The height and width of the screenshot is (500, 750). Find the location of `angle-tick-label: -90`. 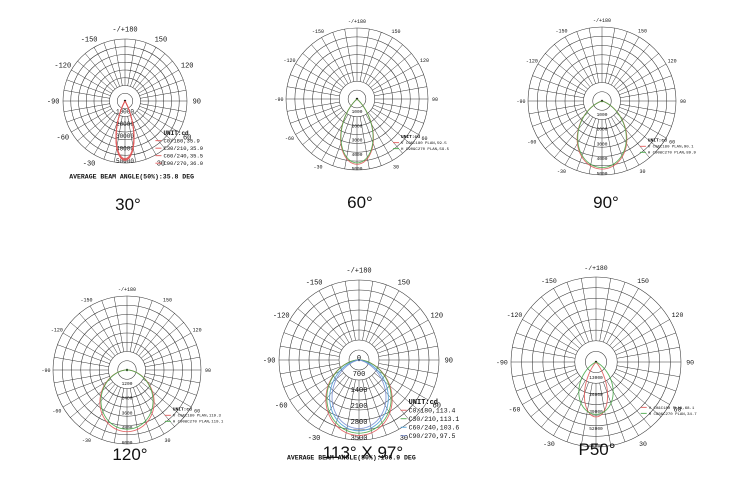

angle-tick-label: -90 is located at coordinates (269, 361).